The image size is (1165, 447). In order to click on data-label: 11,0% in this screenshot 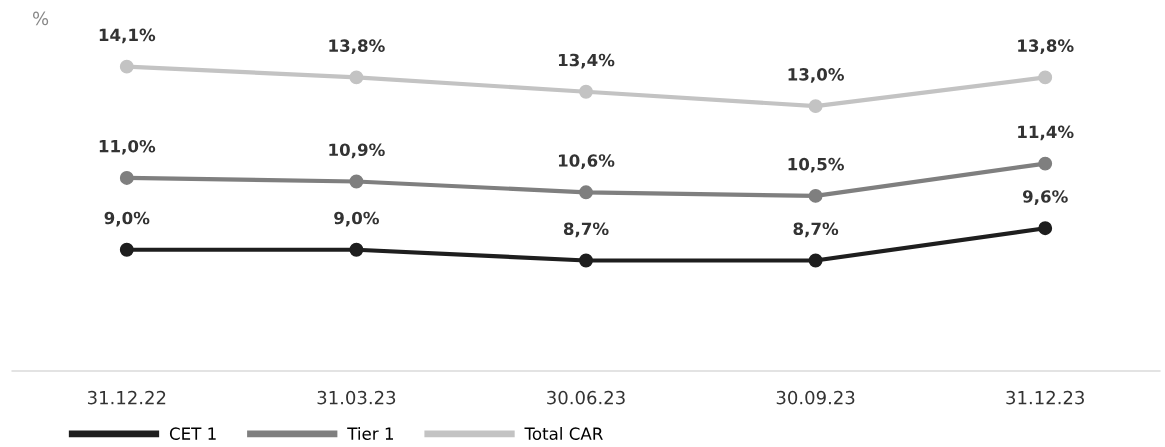, I will do `click(127, 147)`.